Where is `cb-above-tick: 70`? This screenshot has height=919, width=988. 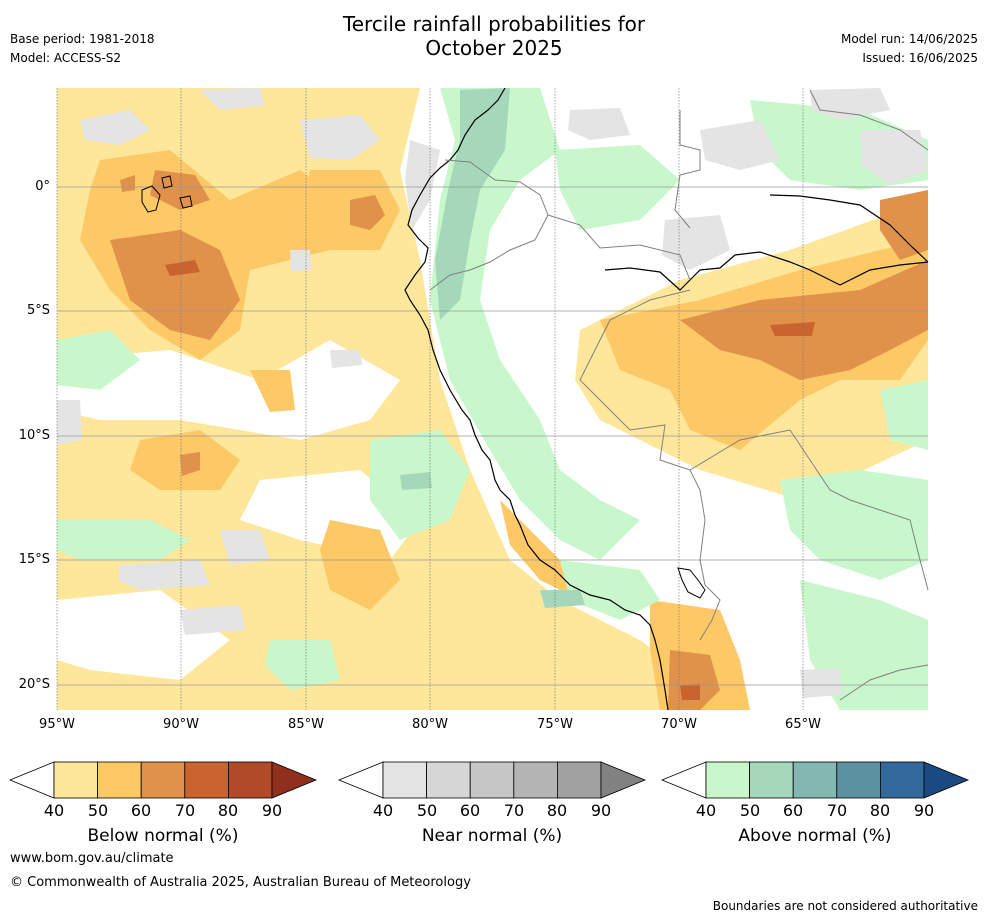
cb-above-tick: 70 is located at coordinates (837, 810).